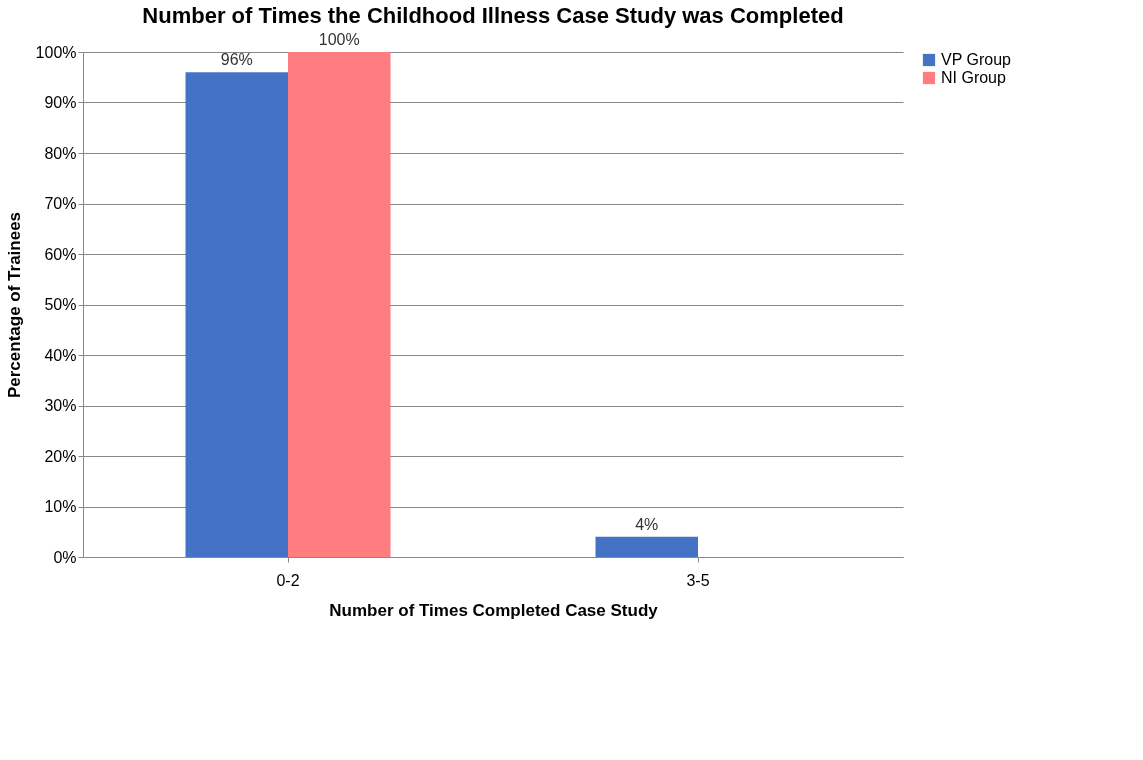 This screenshot has width=1143, height=760. What do you see at coordinates (974, 77) in the screenshot?
I see `legend-label: NI Group` at bounding box center [974, 77].